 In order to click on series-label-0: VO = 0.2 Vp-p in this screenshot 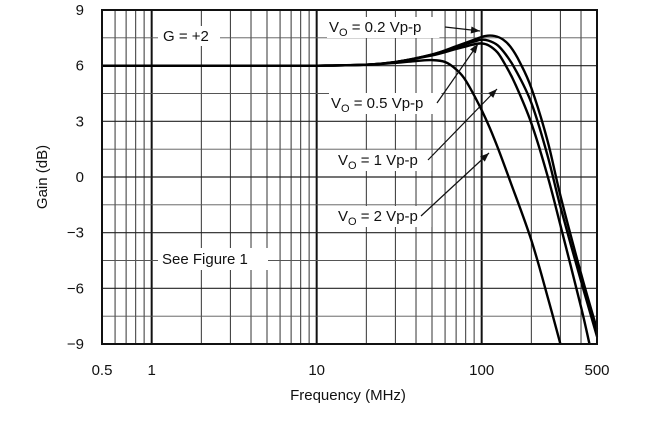, I will do `click(375, 29)`.